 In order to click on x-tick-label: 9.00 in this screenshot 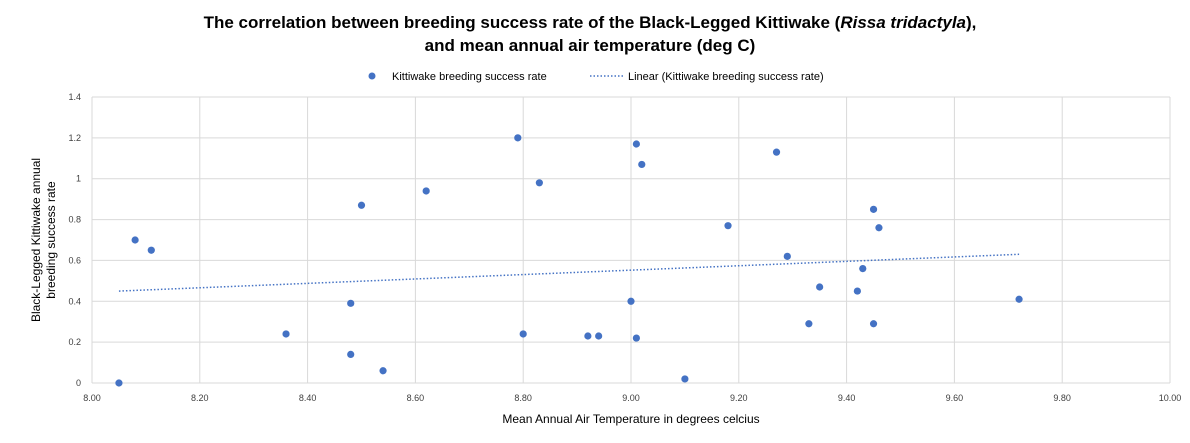, I will do `click(631, 398)`.